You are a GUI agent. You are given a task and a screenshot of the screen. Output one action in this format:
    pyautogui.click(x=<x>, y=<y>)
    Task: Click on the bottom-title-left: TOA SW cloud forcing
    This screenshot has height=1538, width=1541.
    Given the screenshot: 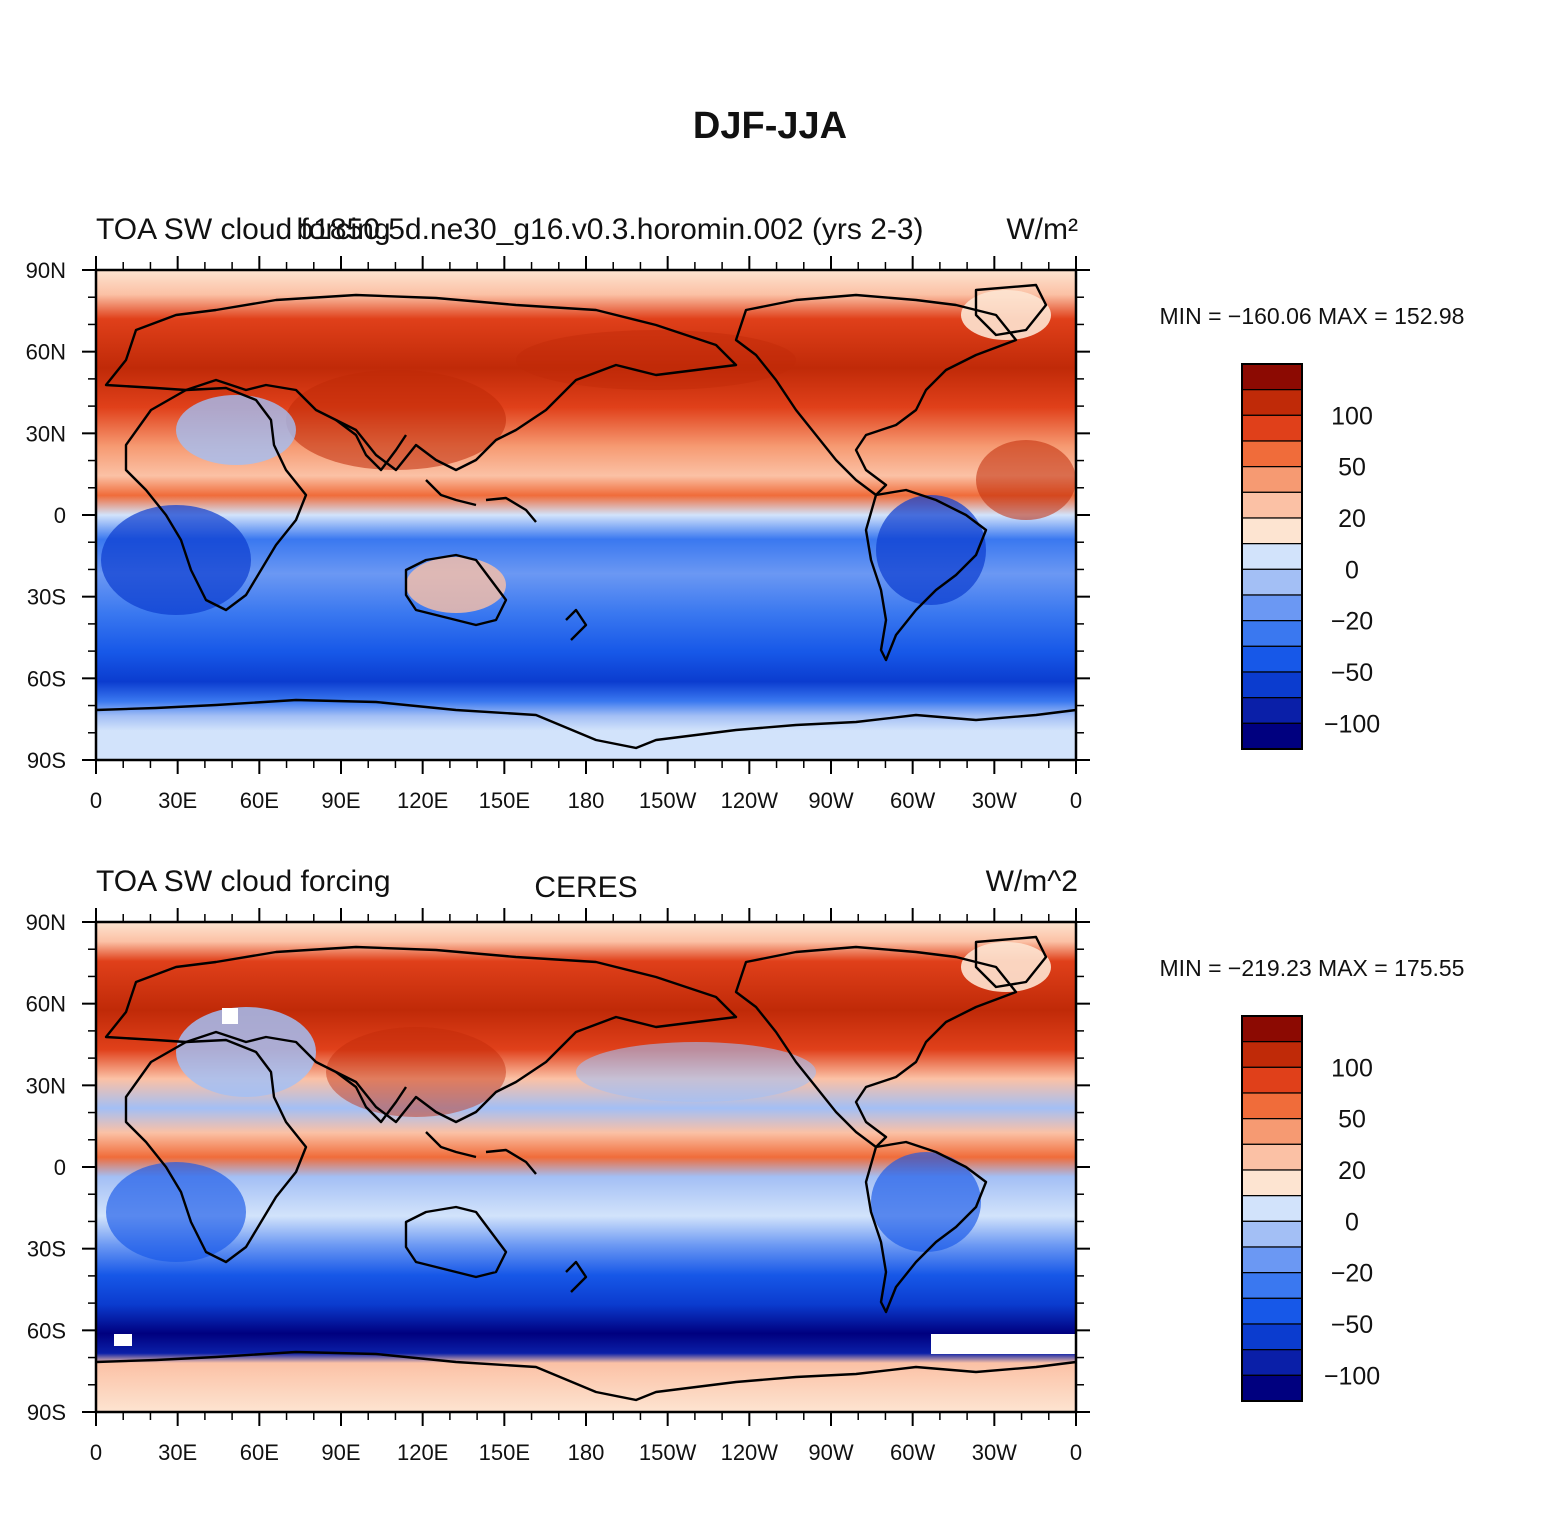 What is the action you would take?
    pyautogui.click(x=243, y=881)
    